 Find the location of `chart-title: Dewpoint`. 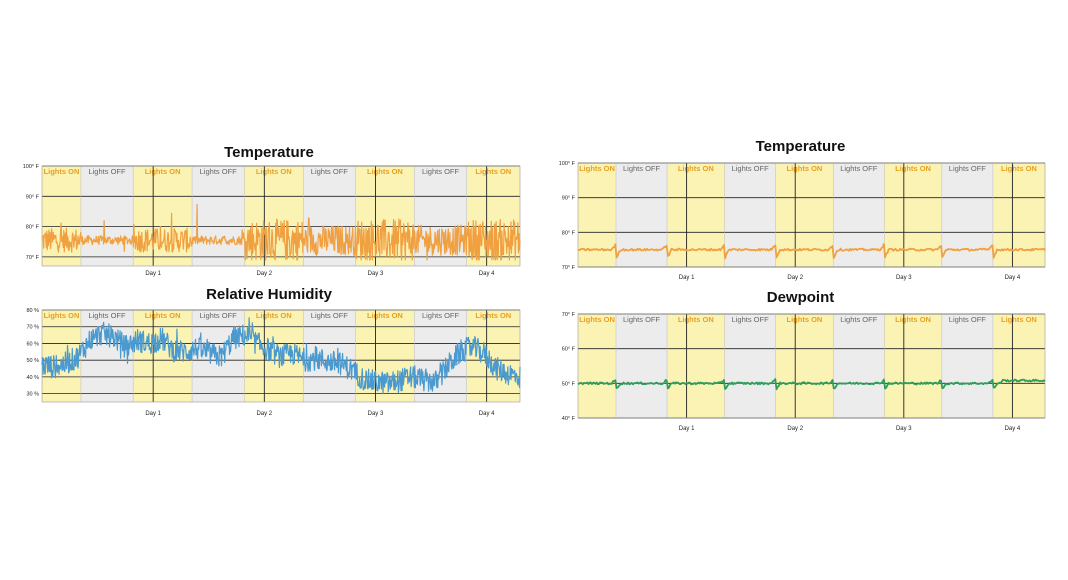

chart-title: Dewpoint is located at coordinates (800, 297).